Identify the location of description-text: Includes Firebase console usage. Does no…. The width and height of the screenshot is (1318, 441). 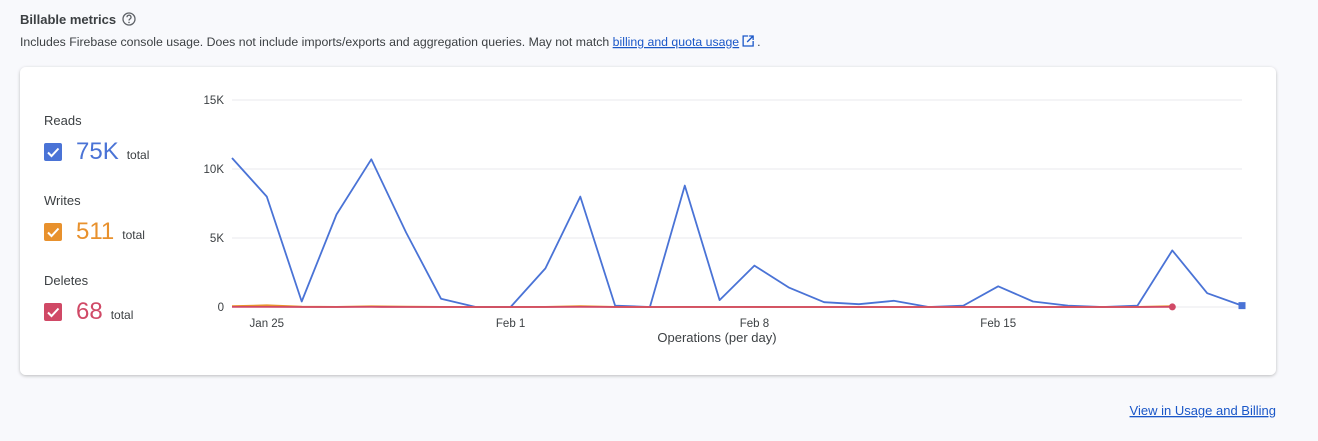
(316, 42).